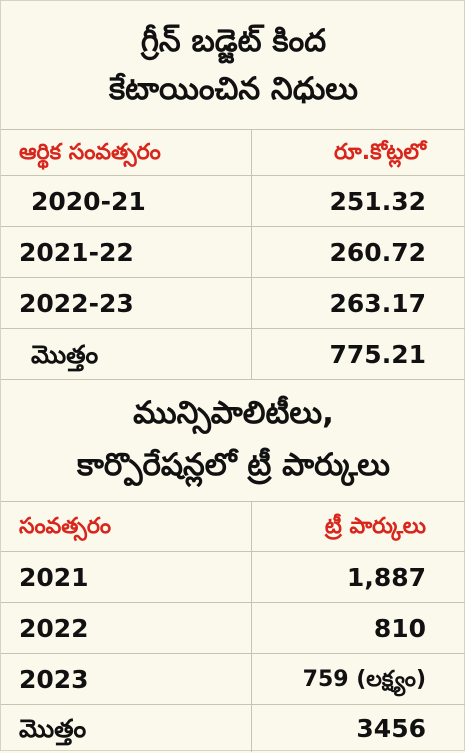 This screenshot has width=465, height=753. What do you see at coordinates (251, 626) in the screenshot?
I see `section2-column-divider` at bounding box center [251, 626].